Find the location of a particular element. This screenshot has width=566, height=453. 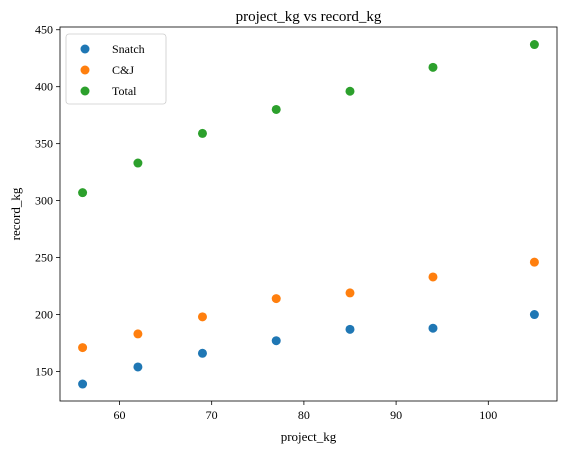

legend-box is located at coordinates (116, 69).